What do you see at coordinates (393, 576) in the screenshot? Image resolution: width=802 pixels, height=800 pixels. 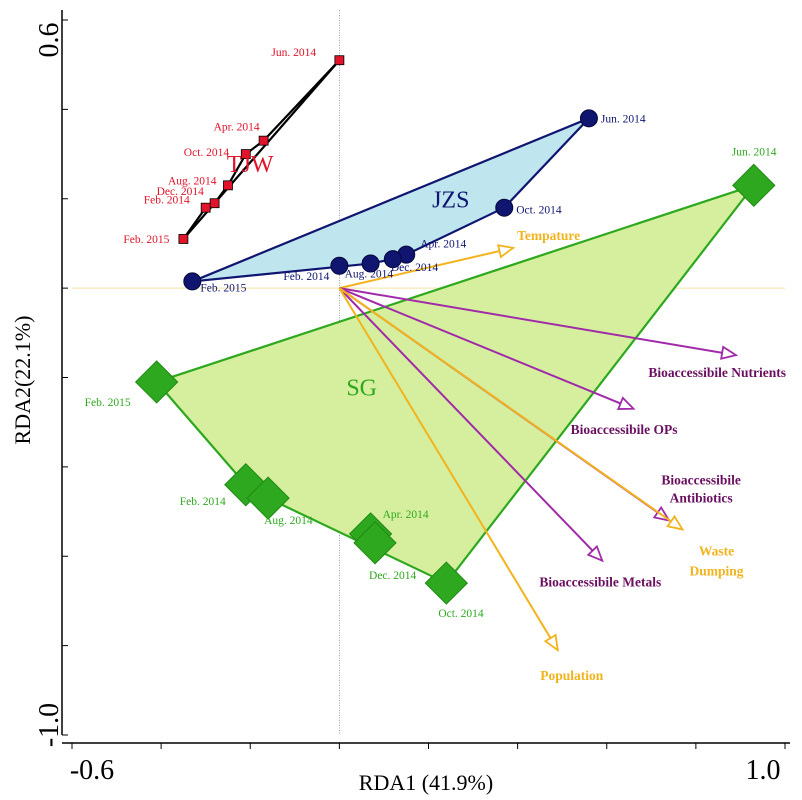 I see `sg-label-dec-2014: Dec. 2014` at bounding box center [393, 576].